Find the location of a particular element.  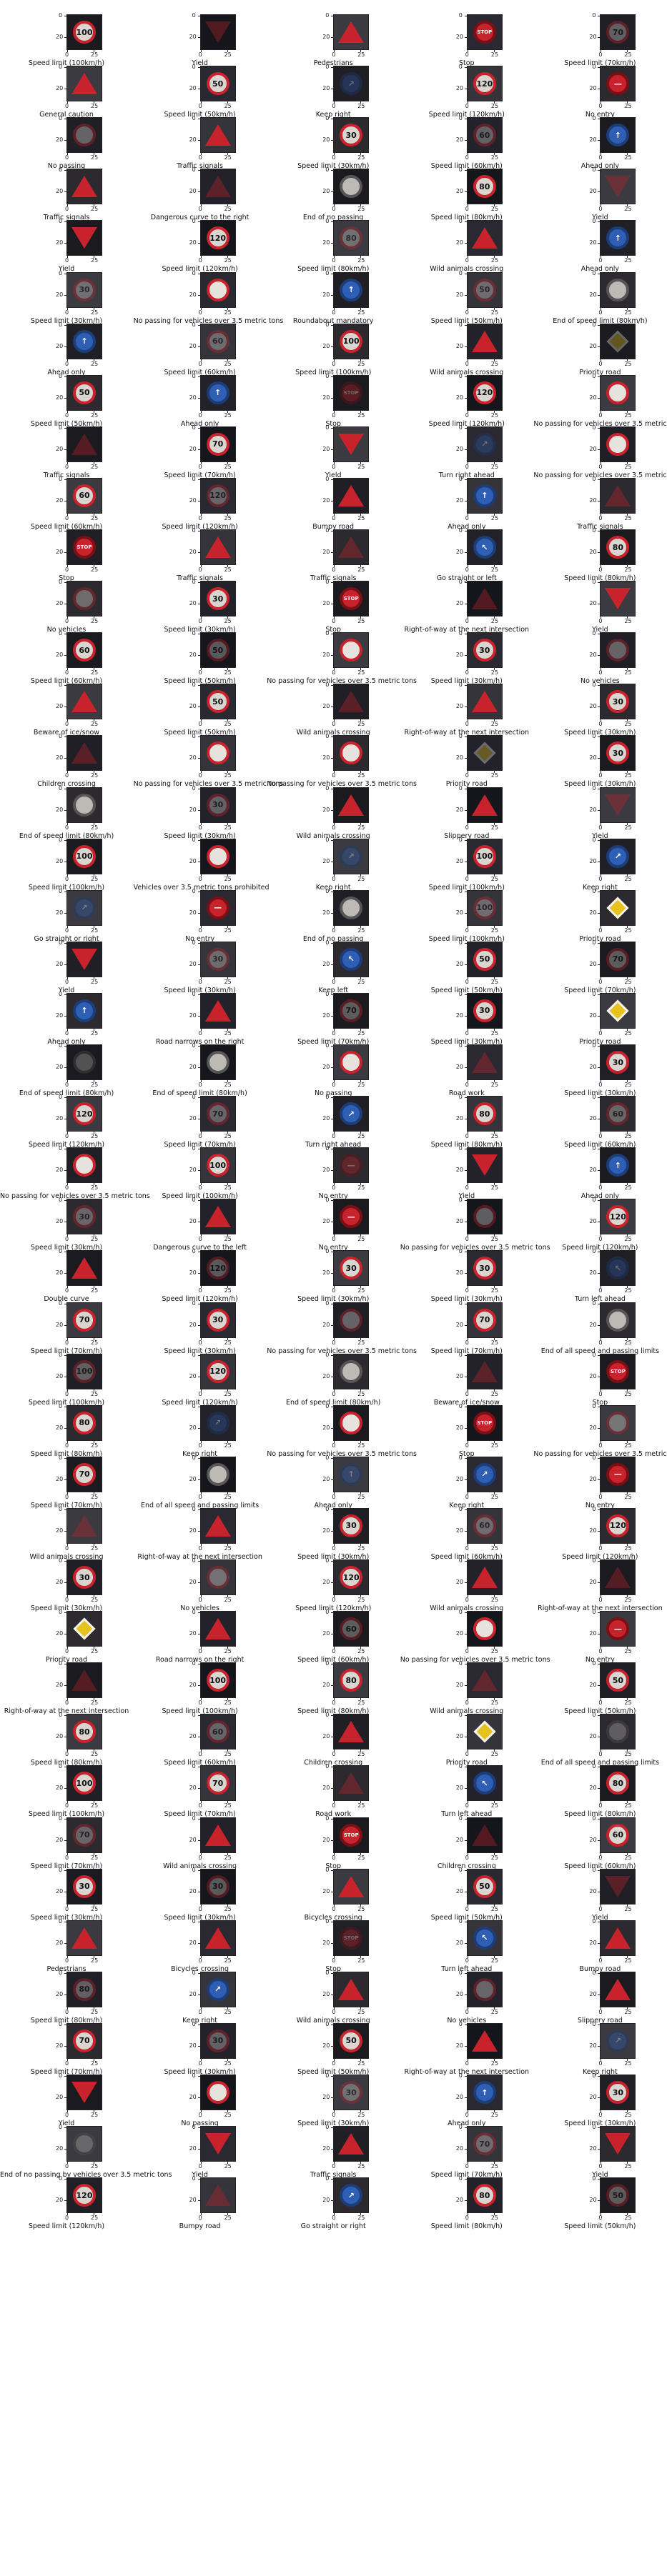

subplot-title: End of no passing is located at coordinates (333, 218).